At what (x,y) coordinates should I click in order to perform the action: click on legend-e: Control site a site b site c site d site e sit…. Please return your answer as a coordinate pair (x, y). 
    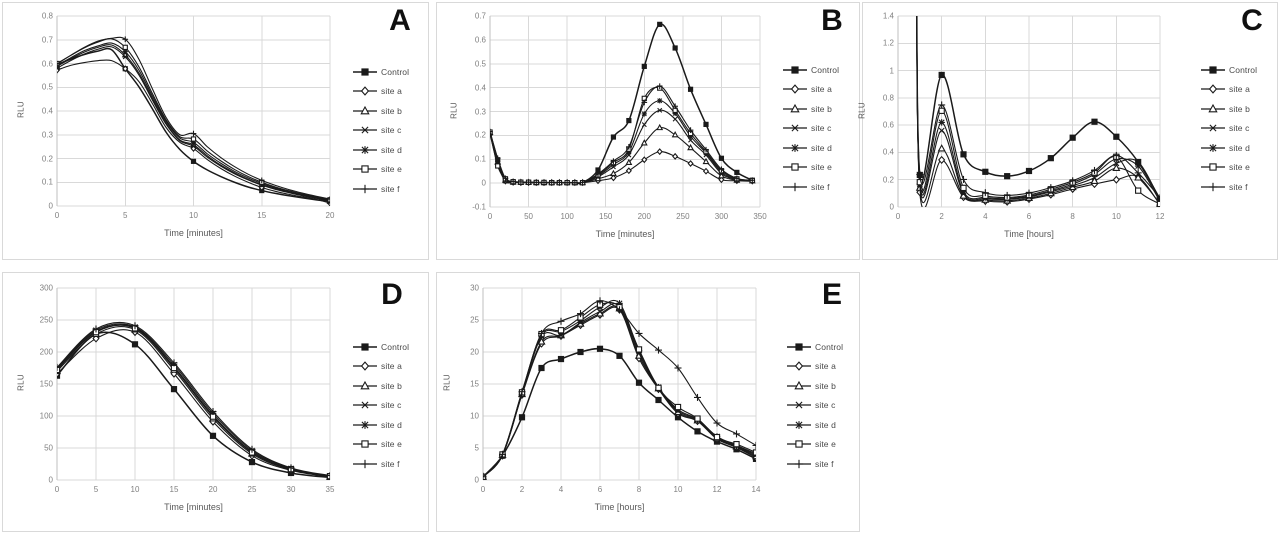
    Looking at the image, I should click on (821, 405).